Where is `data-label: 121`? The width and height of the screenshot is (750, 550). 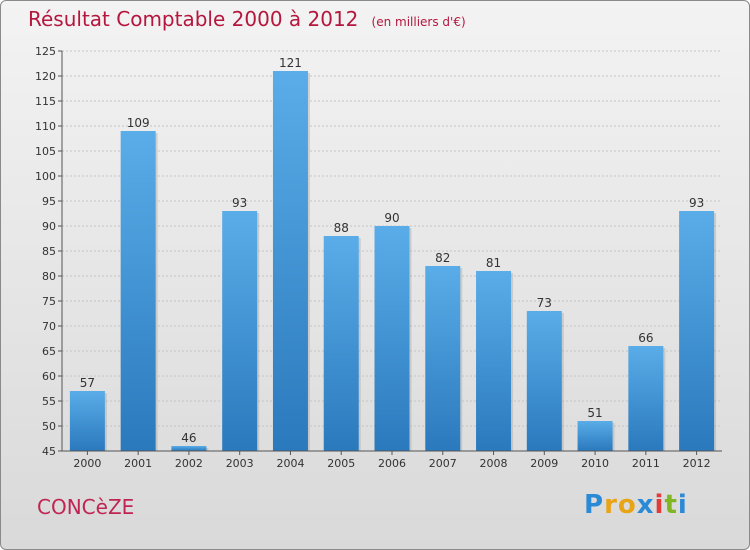 data-label: 121 is located at coordinates (290, 63).